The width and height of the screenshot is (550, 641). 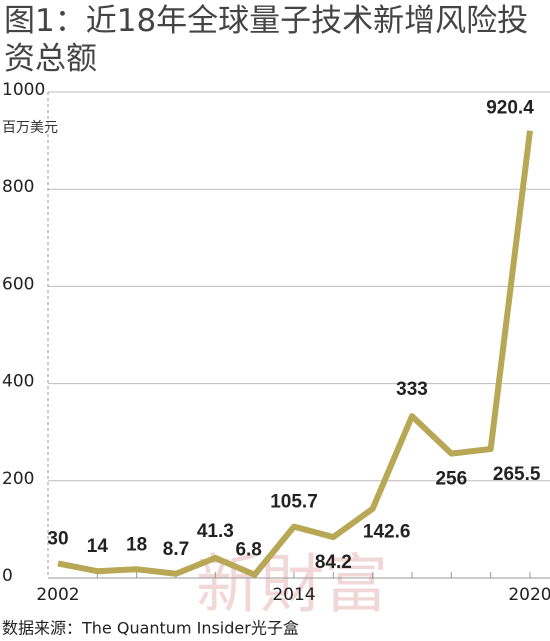 What do you see at coordinates (30, 128) in the screenshot?
I see `y-unit: 百万美元` at bounding box center [30, 128].